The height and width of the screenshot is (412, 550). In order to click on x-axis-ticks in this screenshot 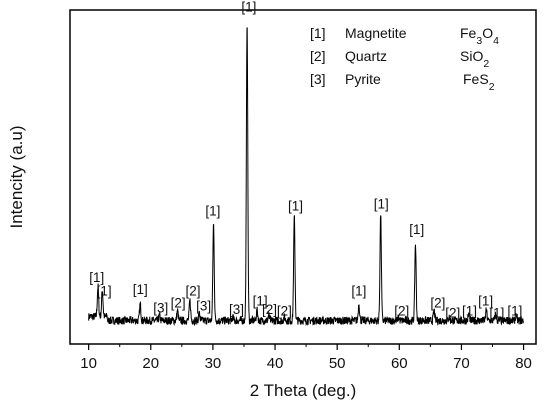, I will do `click(306, 347)`.